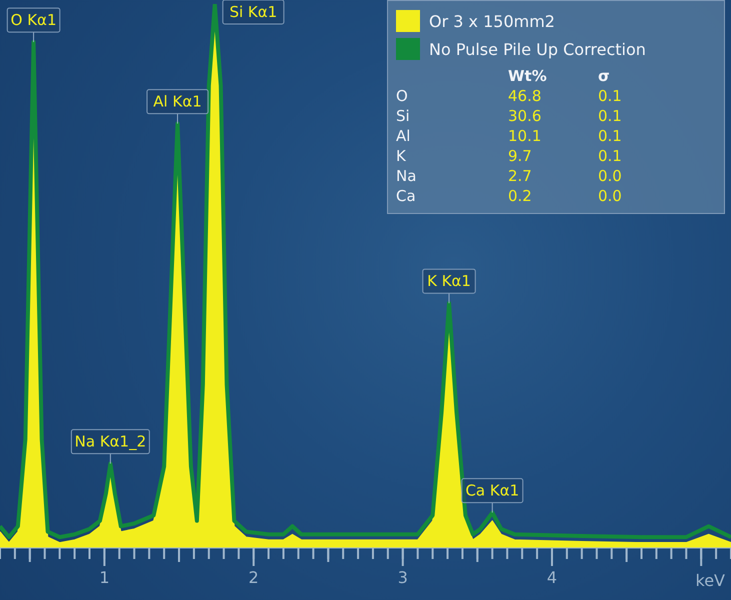  What do you see at coordinates (520, 196) in the screenshot?
I see `annotation: 0.2` at bounding box center [520, 196].